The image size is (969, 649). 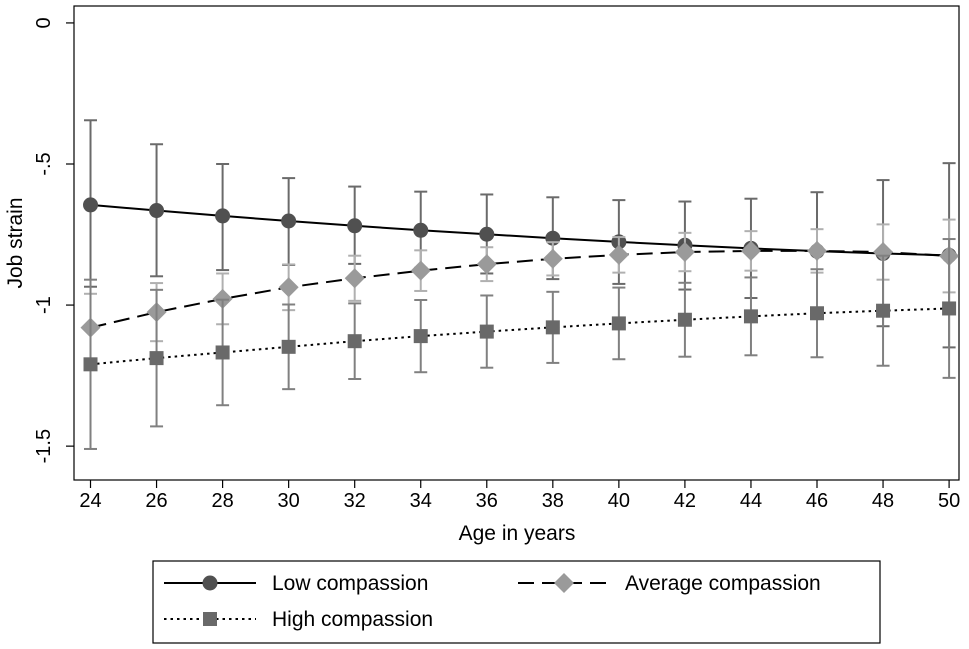 What do you see at coordinates (44, 305) in the screenshot?
I see `y-tick-label-2: -1` at bounding box center [44, 305].